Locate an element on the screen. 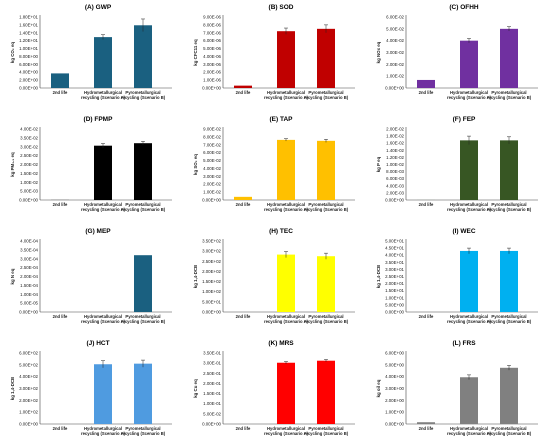 The height and width of the screenshot is (448, 550). y-tick-label: 7.00E-02 is located at coordinates (212, 144).